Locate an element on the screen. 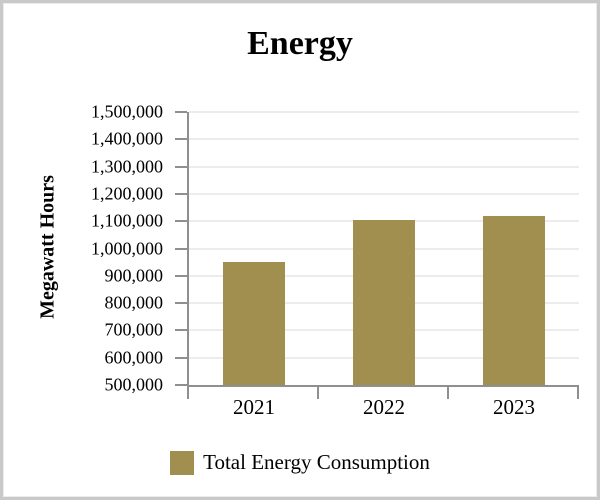  y-tick-label: 1,000,000 is located at coordinates (127, 248).